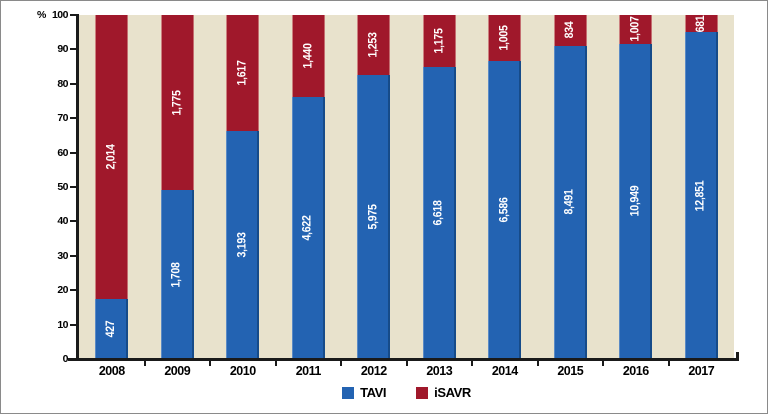 The width and height of the screenshot is (768, 414). I want to click on bar-value-tavi-2017: 12,851, so click(700, 196).